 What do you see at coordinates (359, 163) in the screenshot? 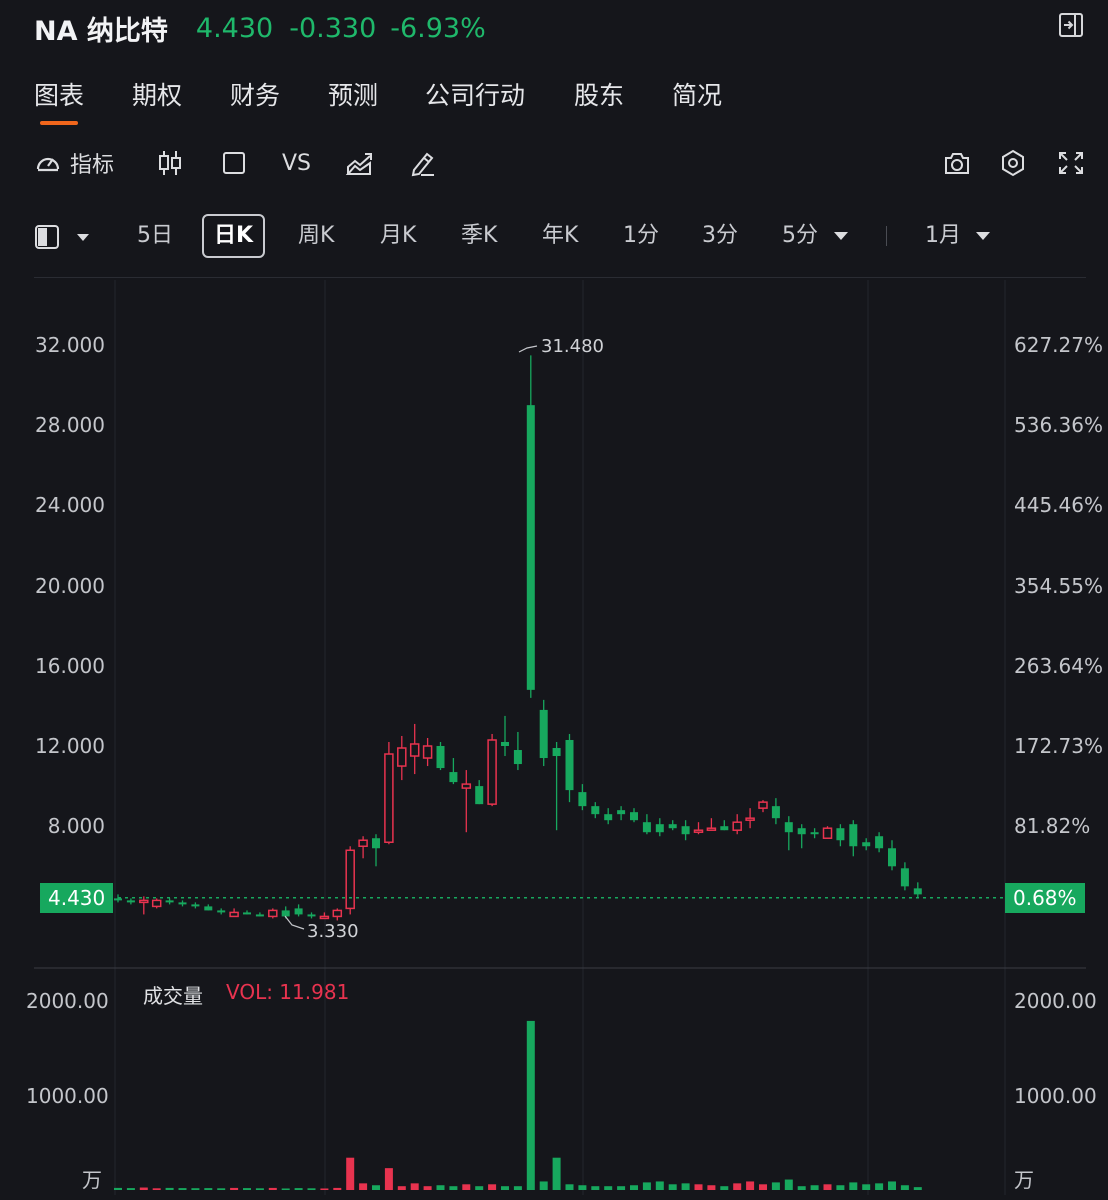
I see `chart-analysis-icon` at bounding box center [359, 163].